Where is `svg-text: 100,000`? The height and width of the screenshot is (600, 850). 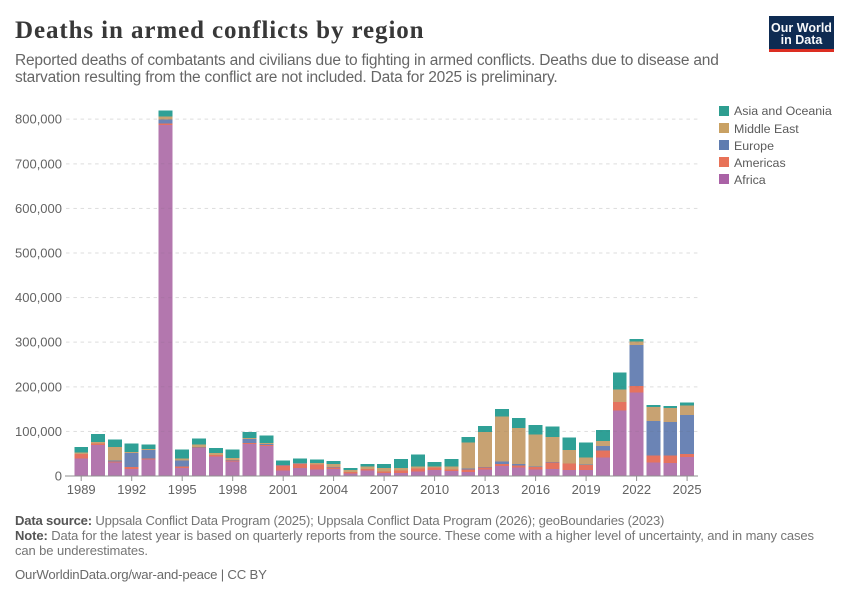
svg-text: 100,000 is located at coordinates (38, 431).